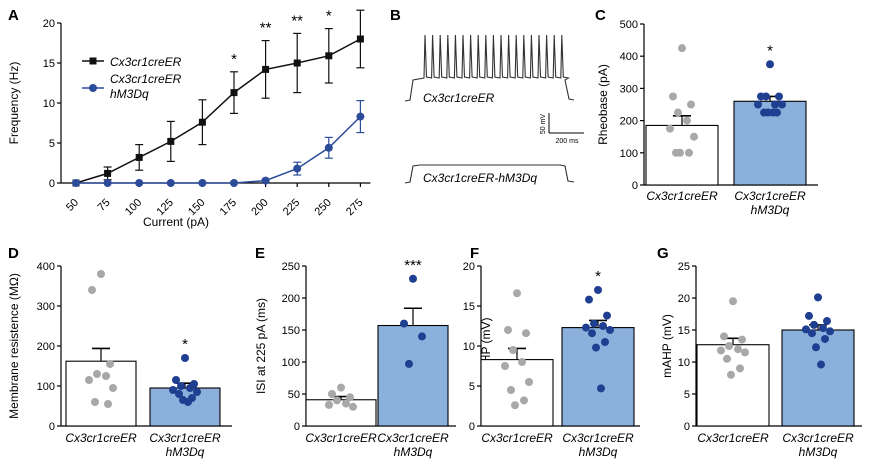 The image size is (870, 467). I want to click on panel-letter: C, so click(600, 15).